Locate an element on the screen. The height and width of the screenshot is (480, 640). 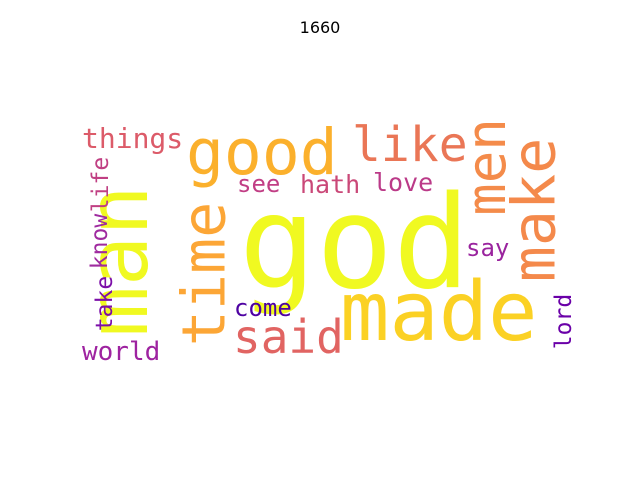
word-like: like is located at coordinates (410, 145).